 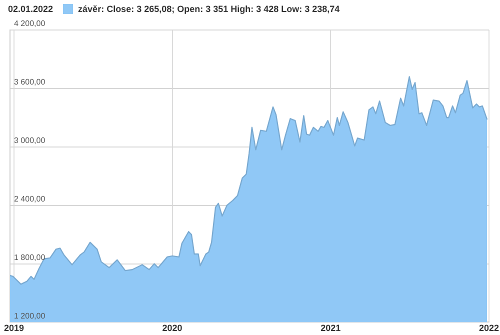 What do you see at coordinates (31, 9) in the screenshot?
I see `chart-title: 02.01.2022` at bounding box center [31, 9].